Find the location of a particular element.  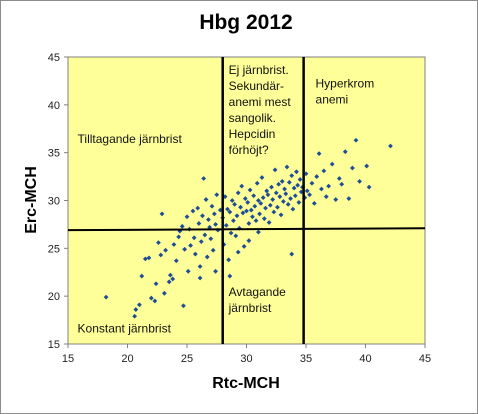

y-tick-label: 20 is located at coordinates (54, 297).